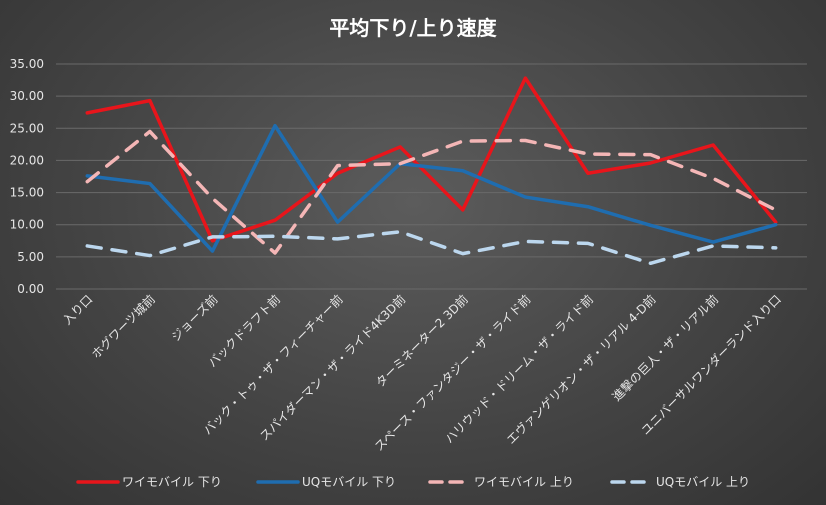 The width and height of the screenshot is (826, 505). I want to click on y-axis-ticks: 0.00 5.00 10.00 15.00 20.00 25.00 30.00 35.00, so click(27, 176).